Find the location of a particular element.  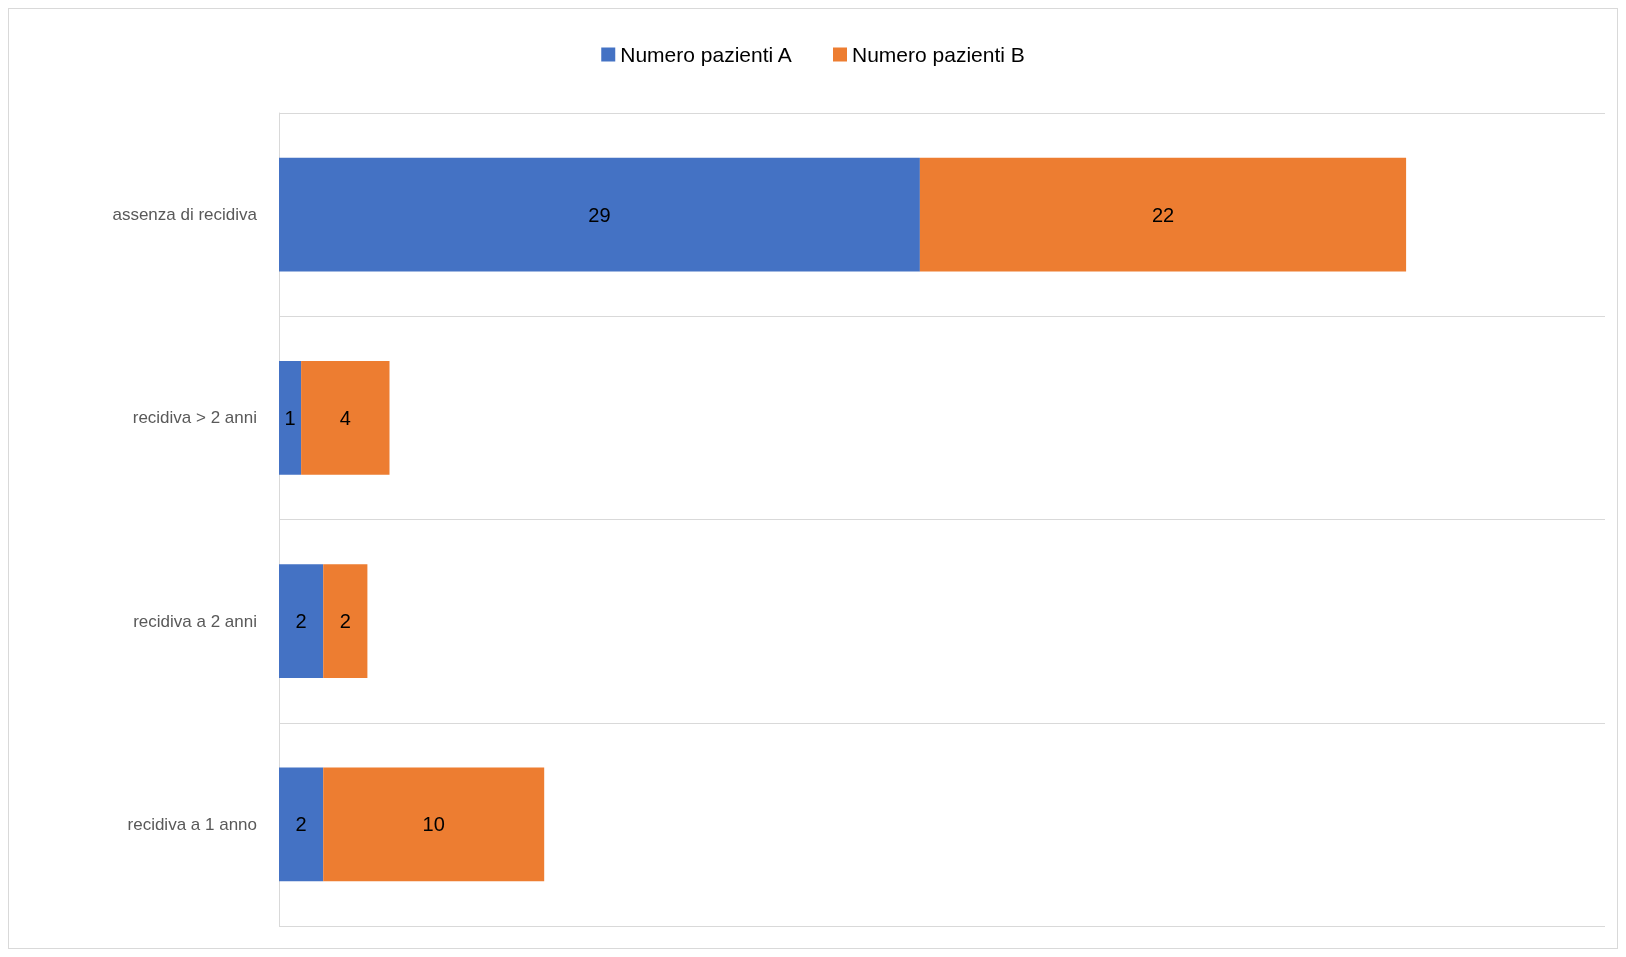

data-label: 4 is located at coordinates (345, 417).